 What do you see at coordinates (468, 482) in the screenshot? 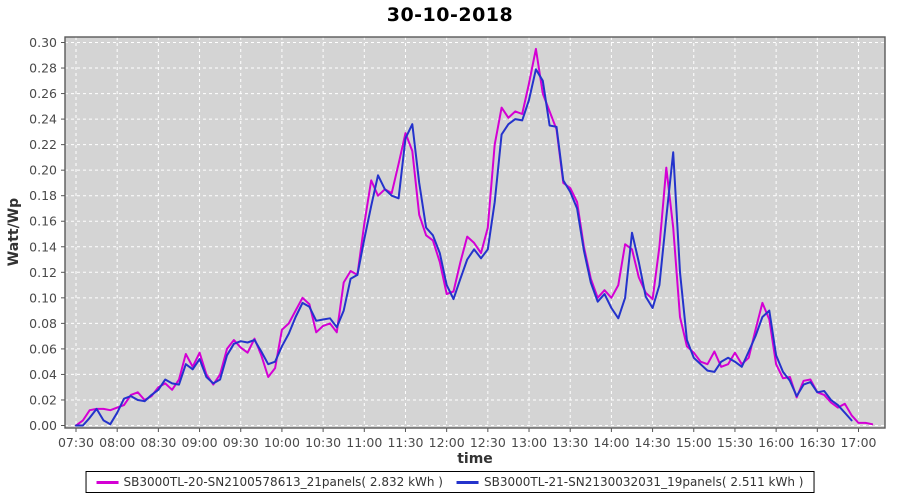
I see `series2-line-swatch` at bounding box center [468, 482].